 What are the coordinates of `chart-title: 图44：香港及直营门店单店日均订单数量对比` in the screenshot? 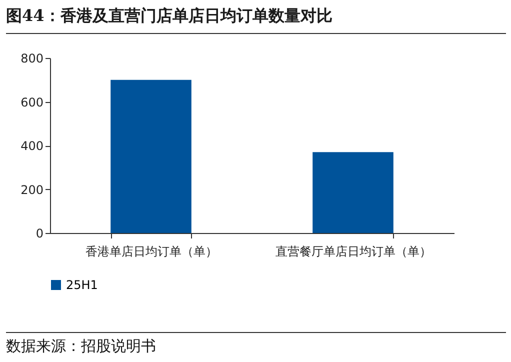 It's located at (256, 20).